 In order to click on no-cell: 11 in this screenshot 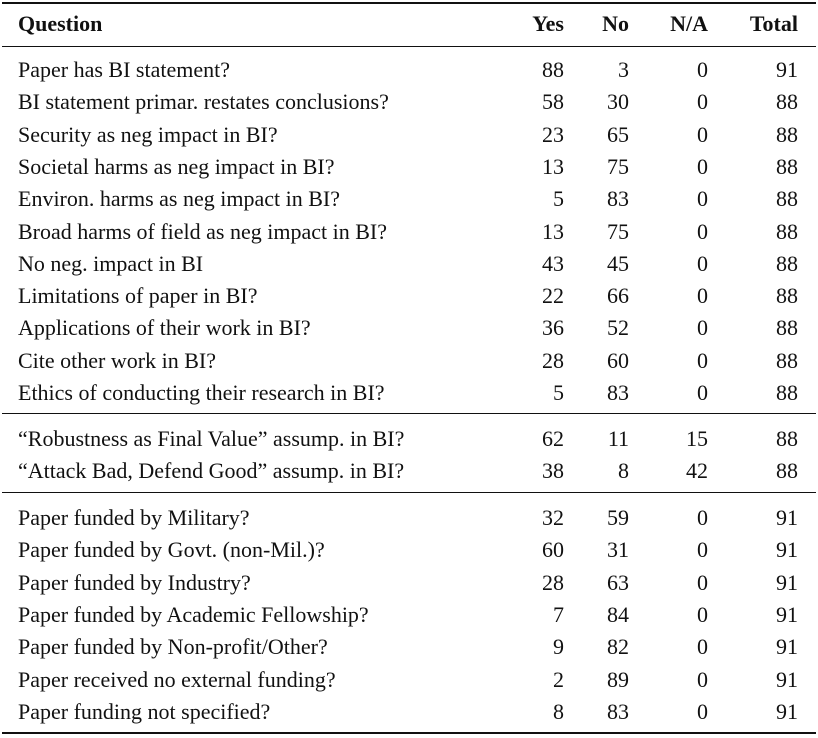, I will do `click(618, 438)`.